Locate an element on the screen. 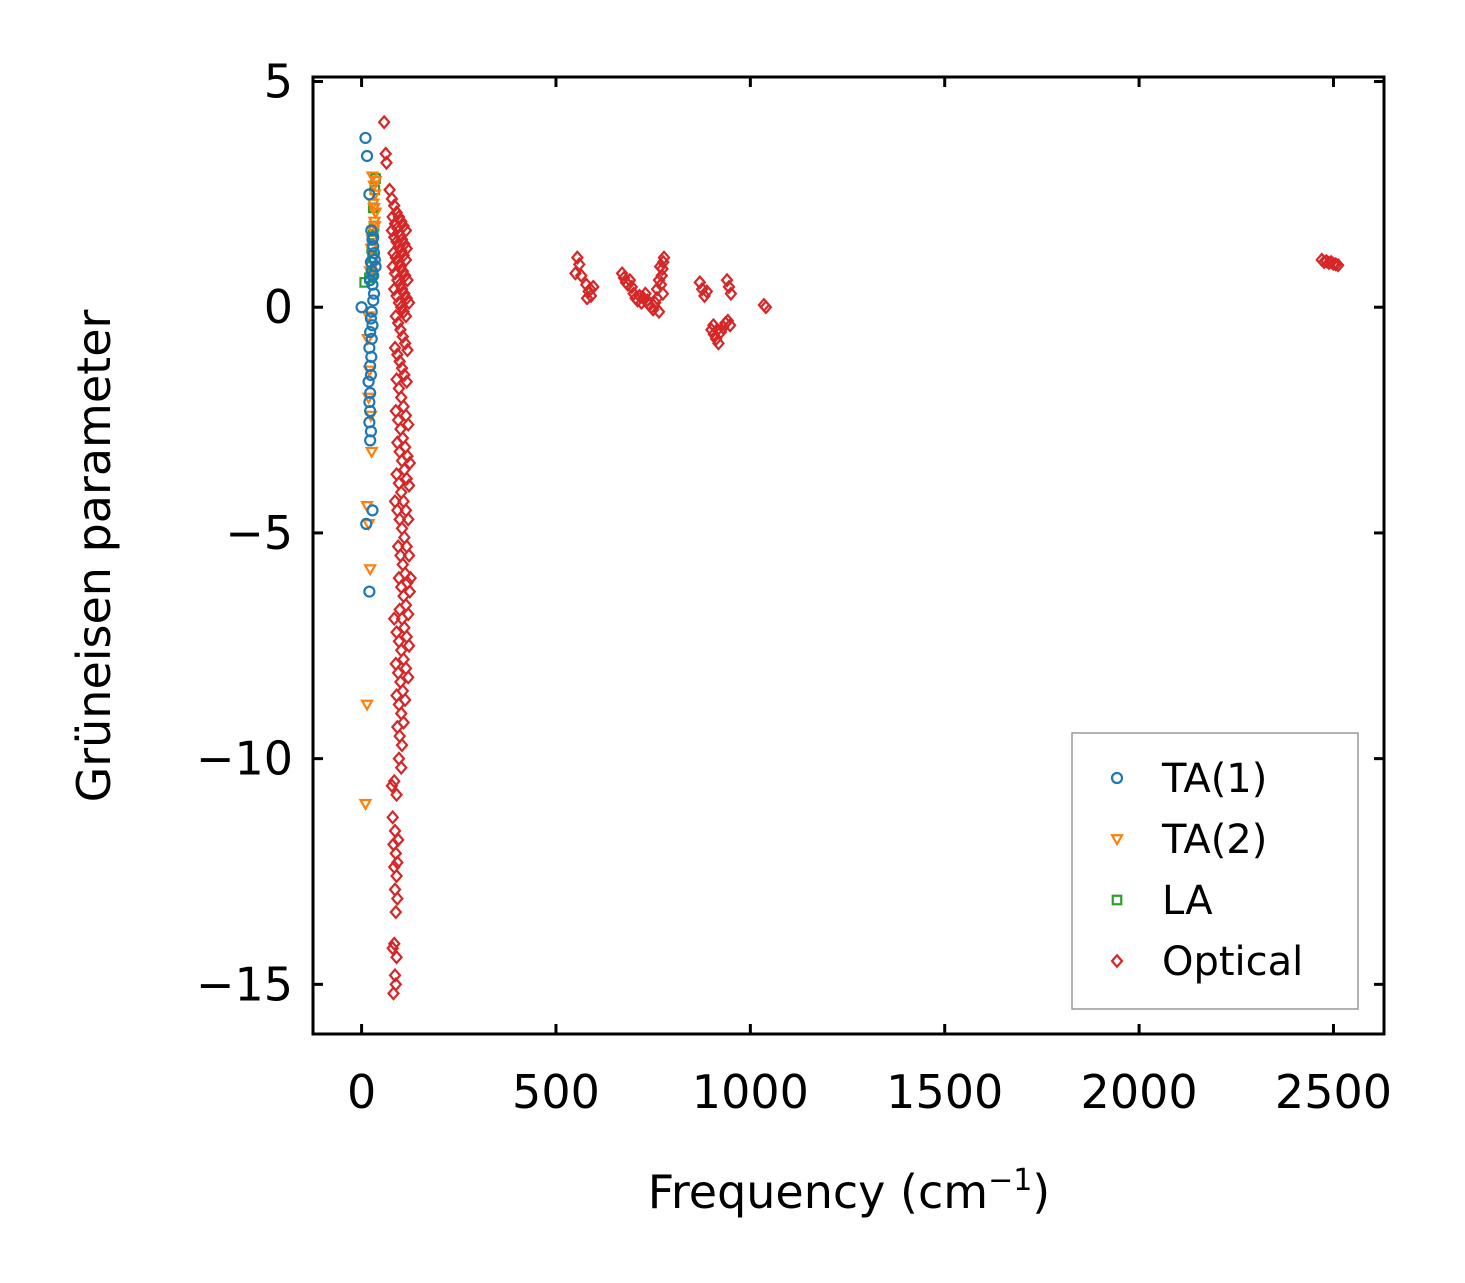  x-axis-label-main: Frequency (cm is located at coordinates (818, 1192).